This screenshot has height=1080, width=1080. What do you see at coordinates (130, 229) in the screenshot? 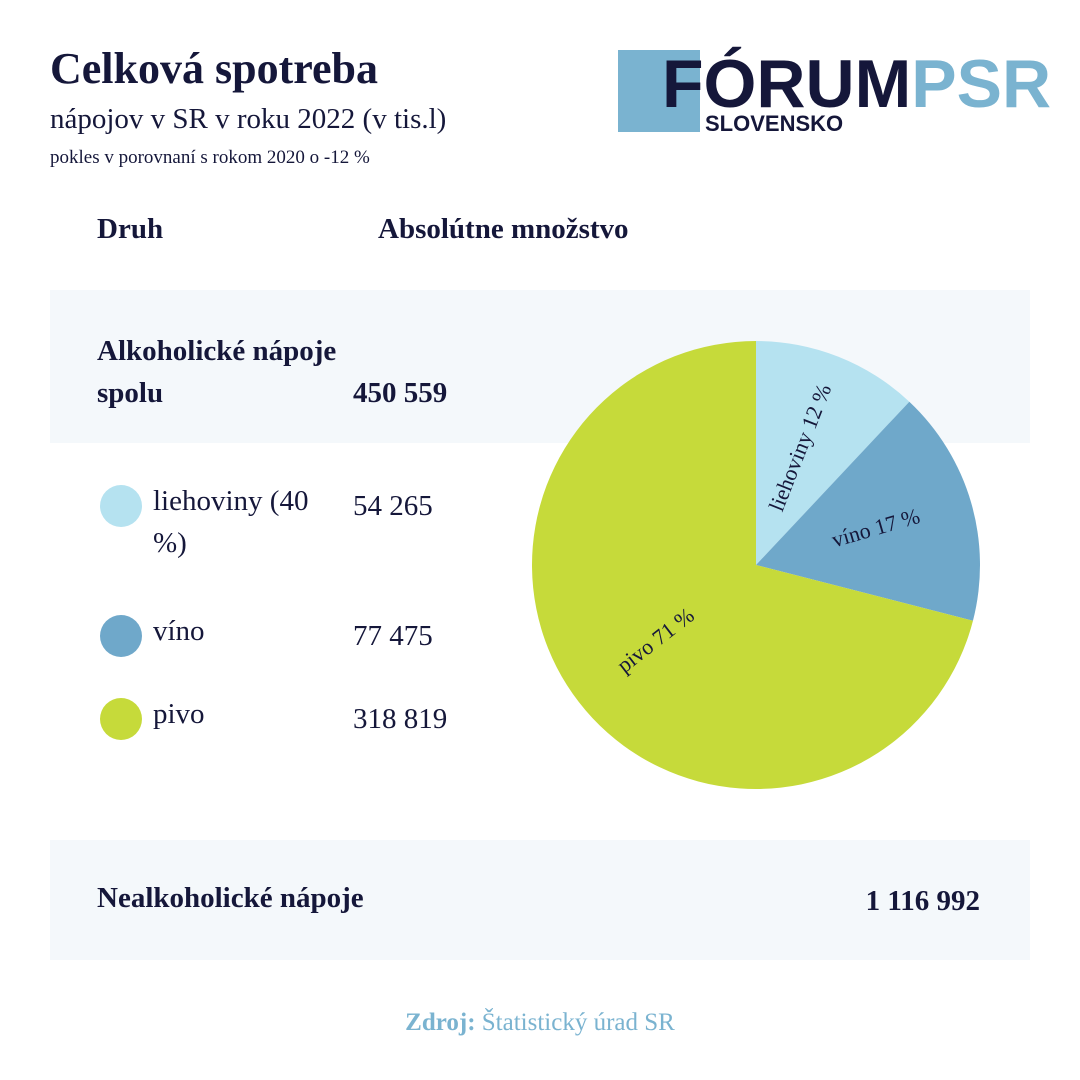
I see `column-header: Druh` at bounding box center [130, 229].